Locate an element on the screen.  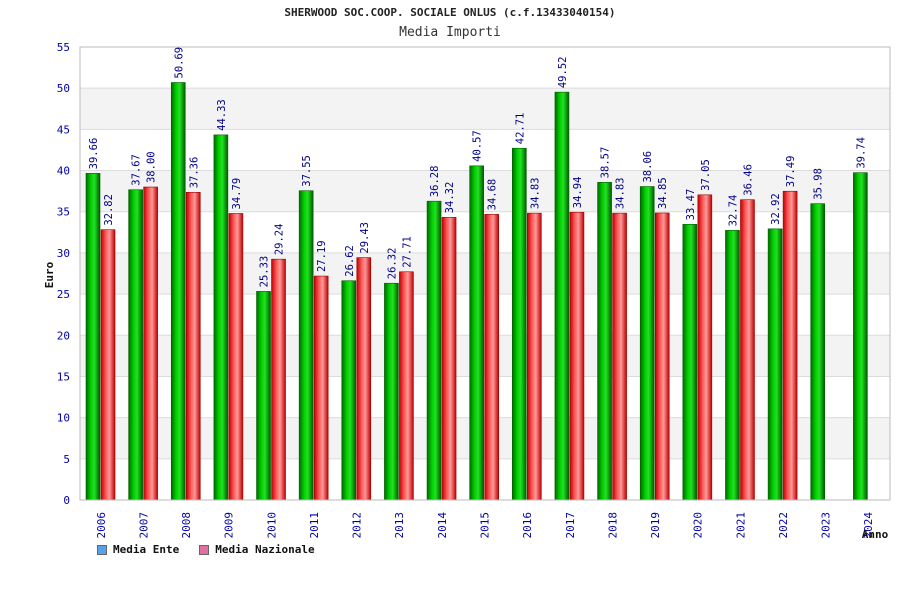
x-tick-label: 2010 is located at coordinates (271, 525).